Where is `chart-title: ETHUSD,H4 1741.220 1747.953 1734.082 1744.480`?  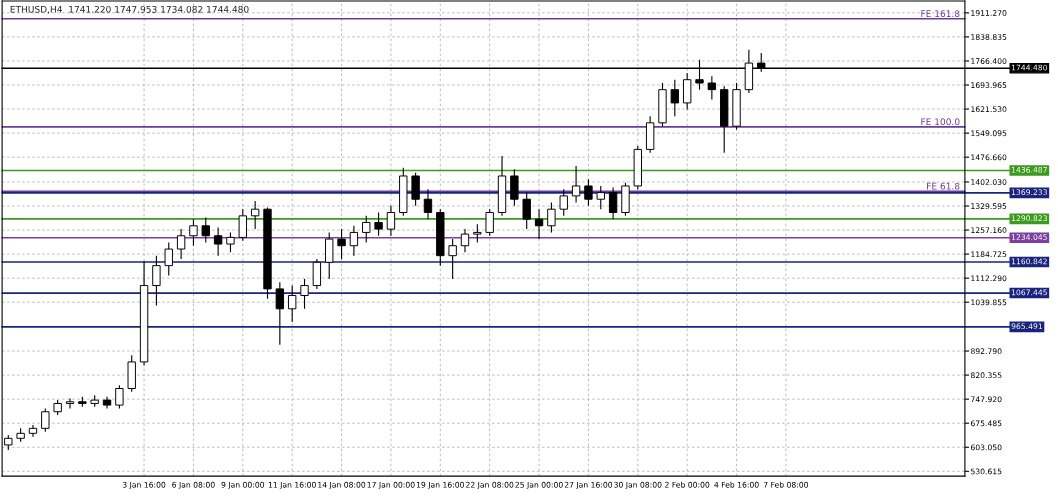 chart-title: ETHUSD,H4 1741.220 1747.953 1734.082 1744.480 is located at coordinates (129, 9).